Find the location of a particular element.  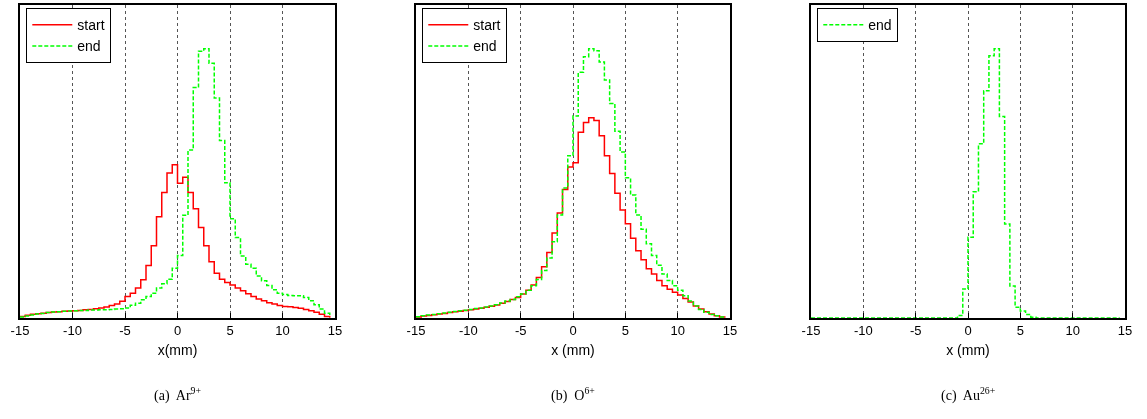

x-axis-title: x(mm) is located at coordinates (177, 350).